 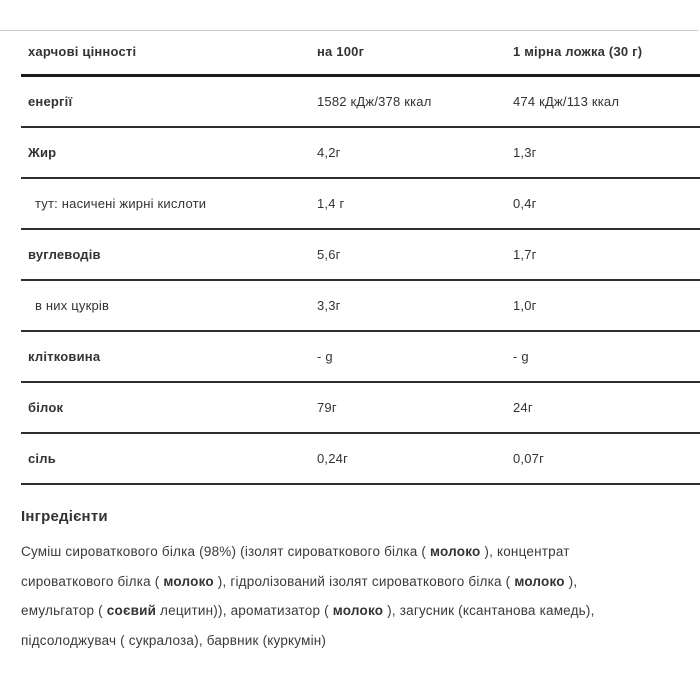 What do you see at coordinates (72, 305) in the screenshot?
I see `row-label: в них цукрів` at bounding box center [72, 305].